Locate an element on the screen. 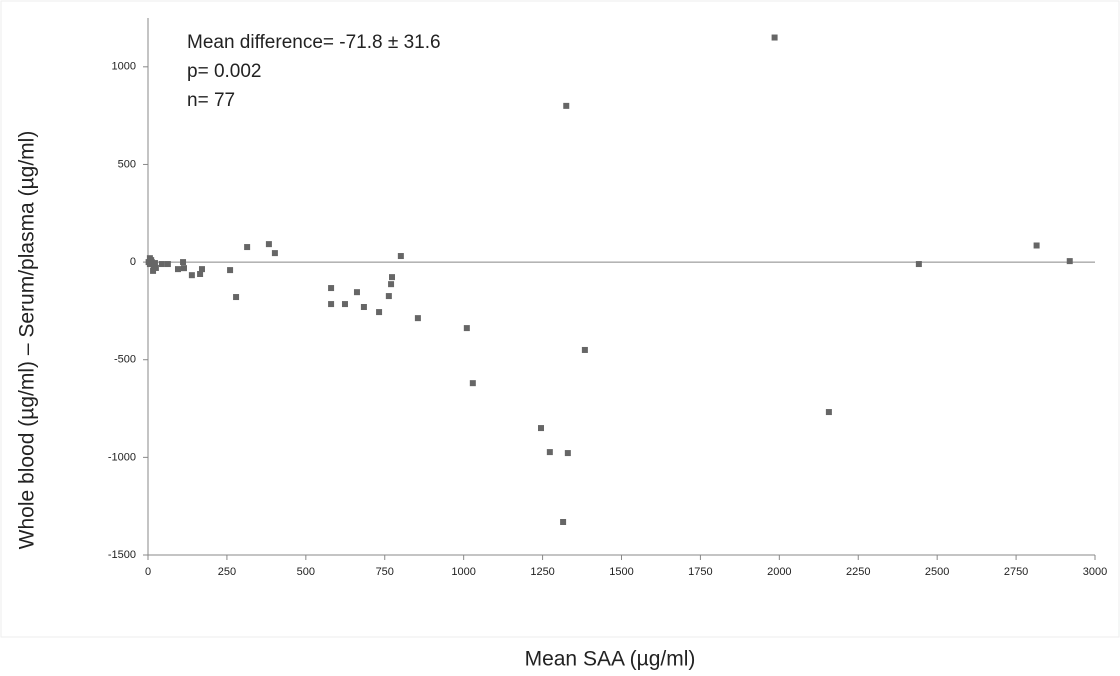  x-tick-label: 2000 is located at coordinates (779, 572).